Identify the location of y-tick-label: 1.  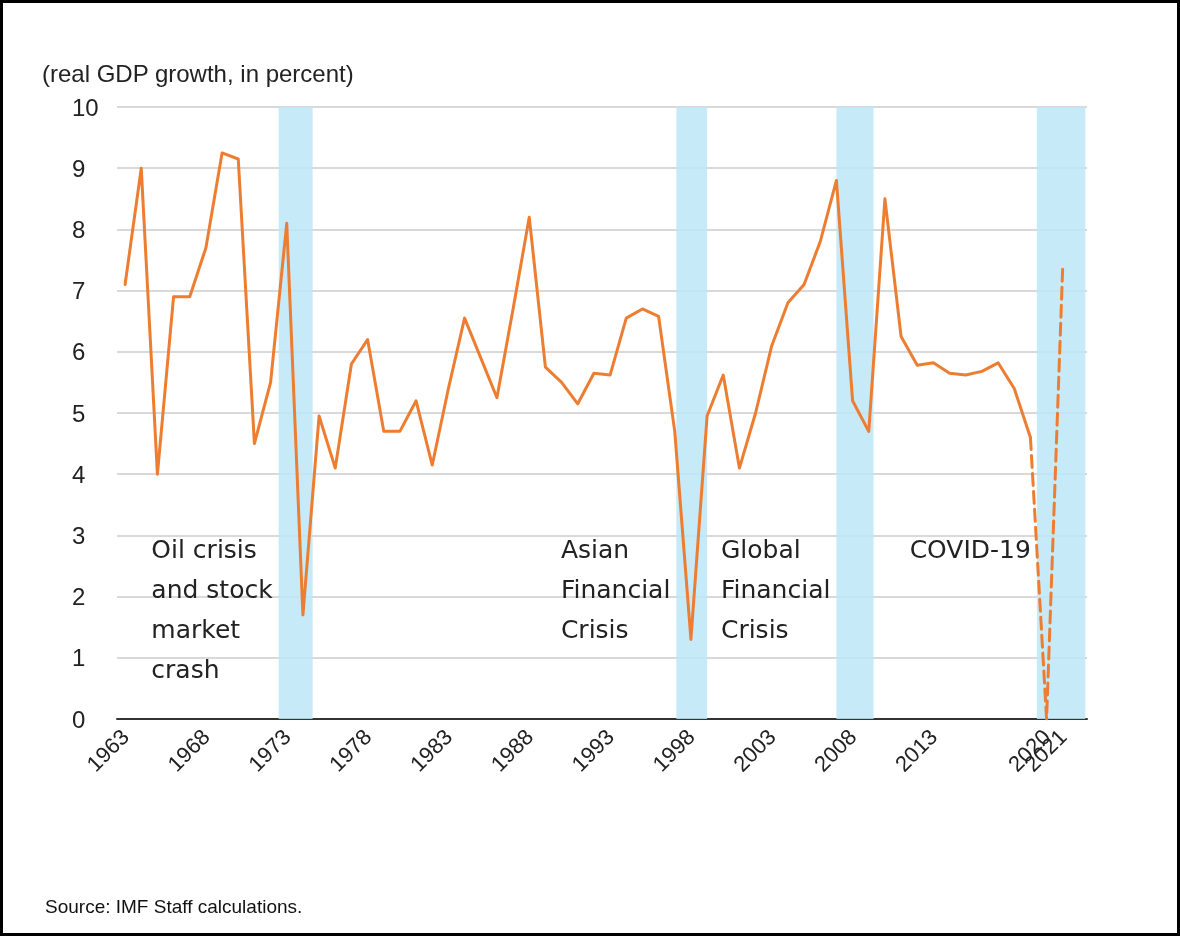
(79, 658).